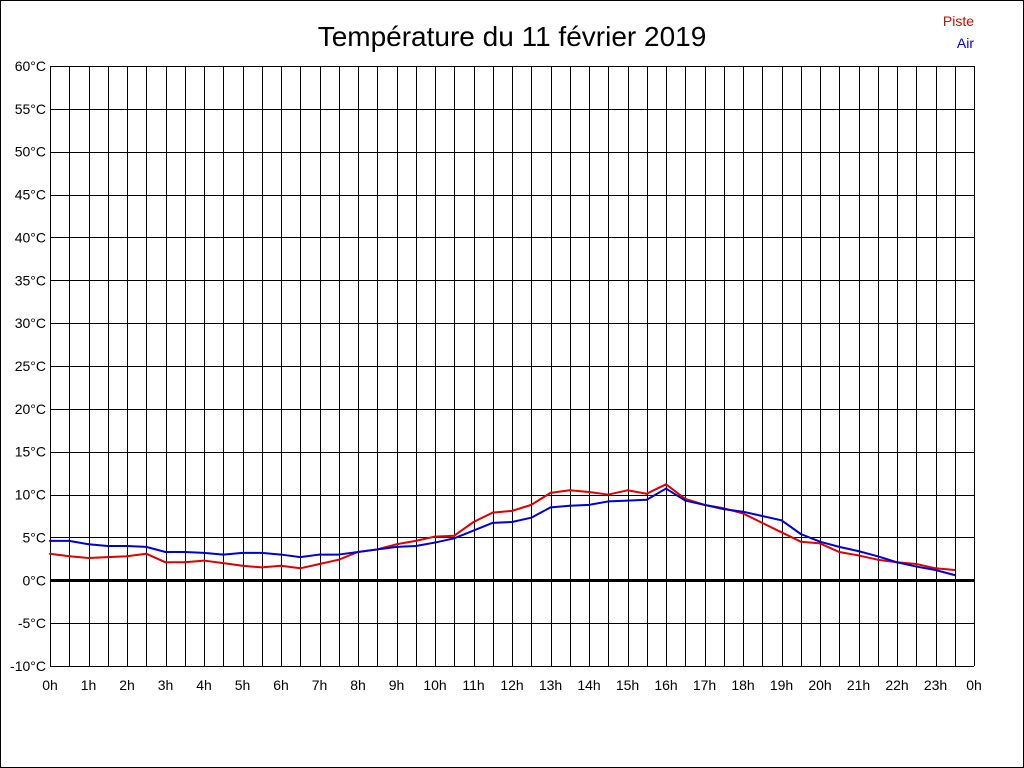 This screenshot has width=1024, height=768. Describe the element at coordinates (32, 623) in the screenshot. I see `y-tick-label: -5°C` at that location.